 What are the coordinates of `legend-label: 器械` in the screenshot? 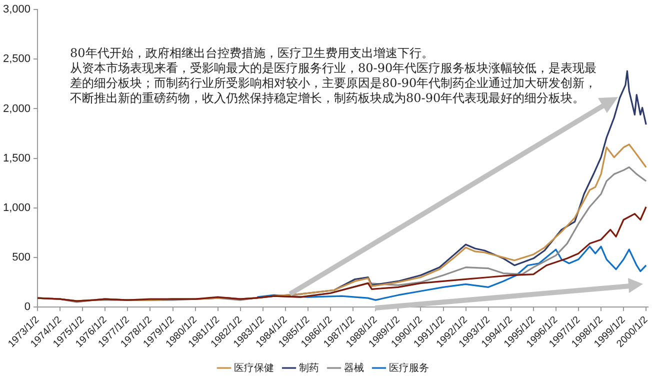 It's located at (354, 368).